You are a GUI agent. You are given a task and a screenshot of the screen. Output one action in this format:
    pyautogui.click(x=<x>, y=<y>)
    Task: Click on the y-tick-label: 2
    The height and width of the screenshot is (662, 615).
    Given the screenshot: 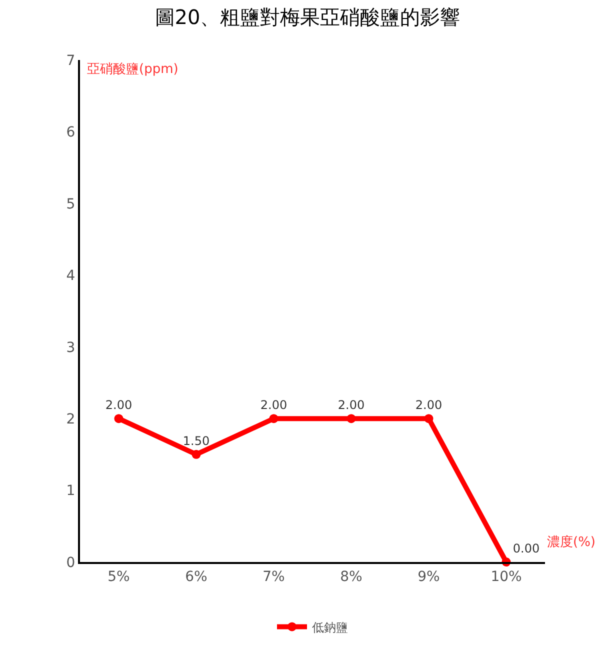 What is the action you would take?
    pyautogui.click(x=71, y=419)
    